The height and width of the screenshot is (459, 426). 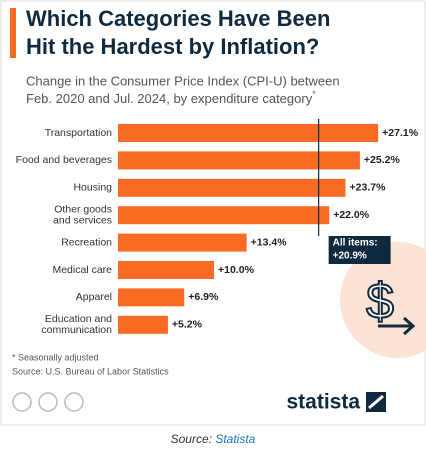 I want to click on chart-title: Hit the Hardest by Inflation?, so click(x=172, y=46).